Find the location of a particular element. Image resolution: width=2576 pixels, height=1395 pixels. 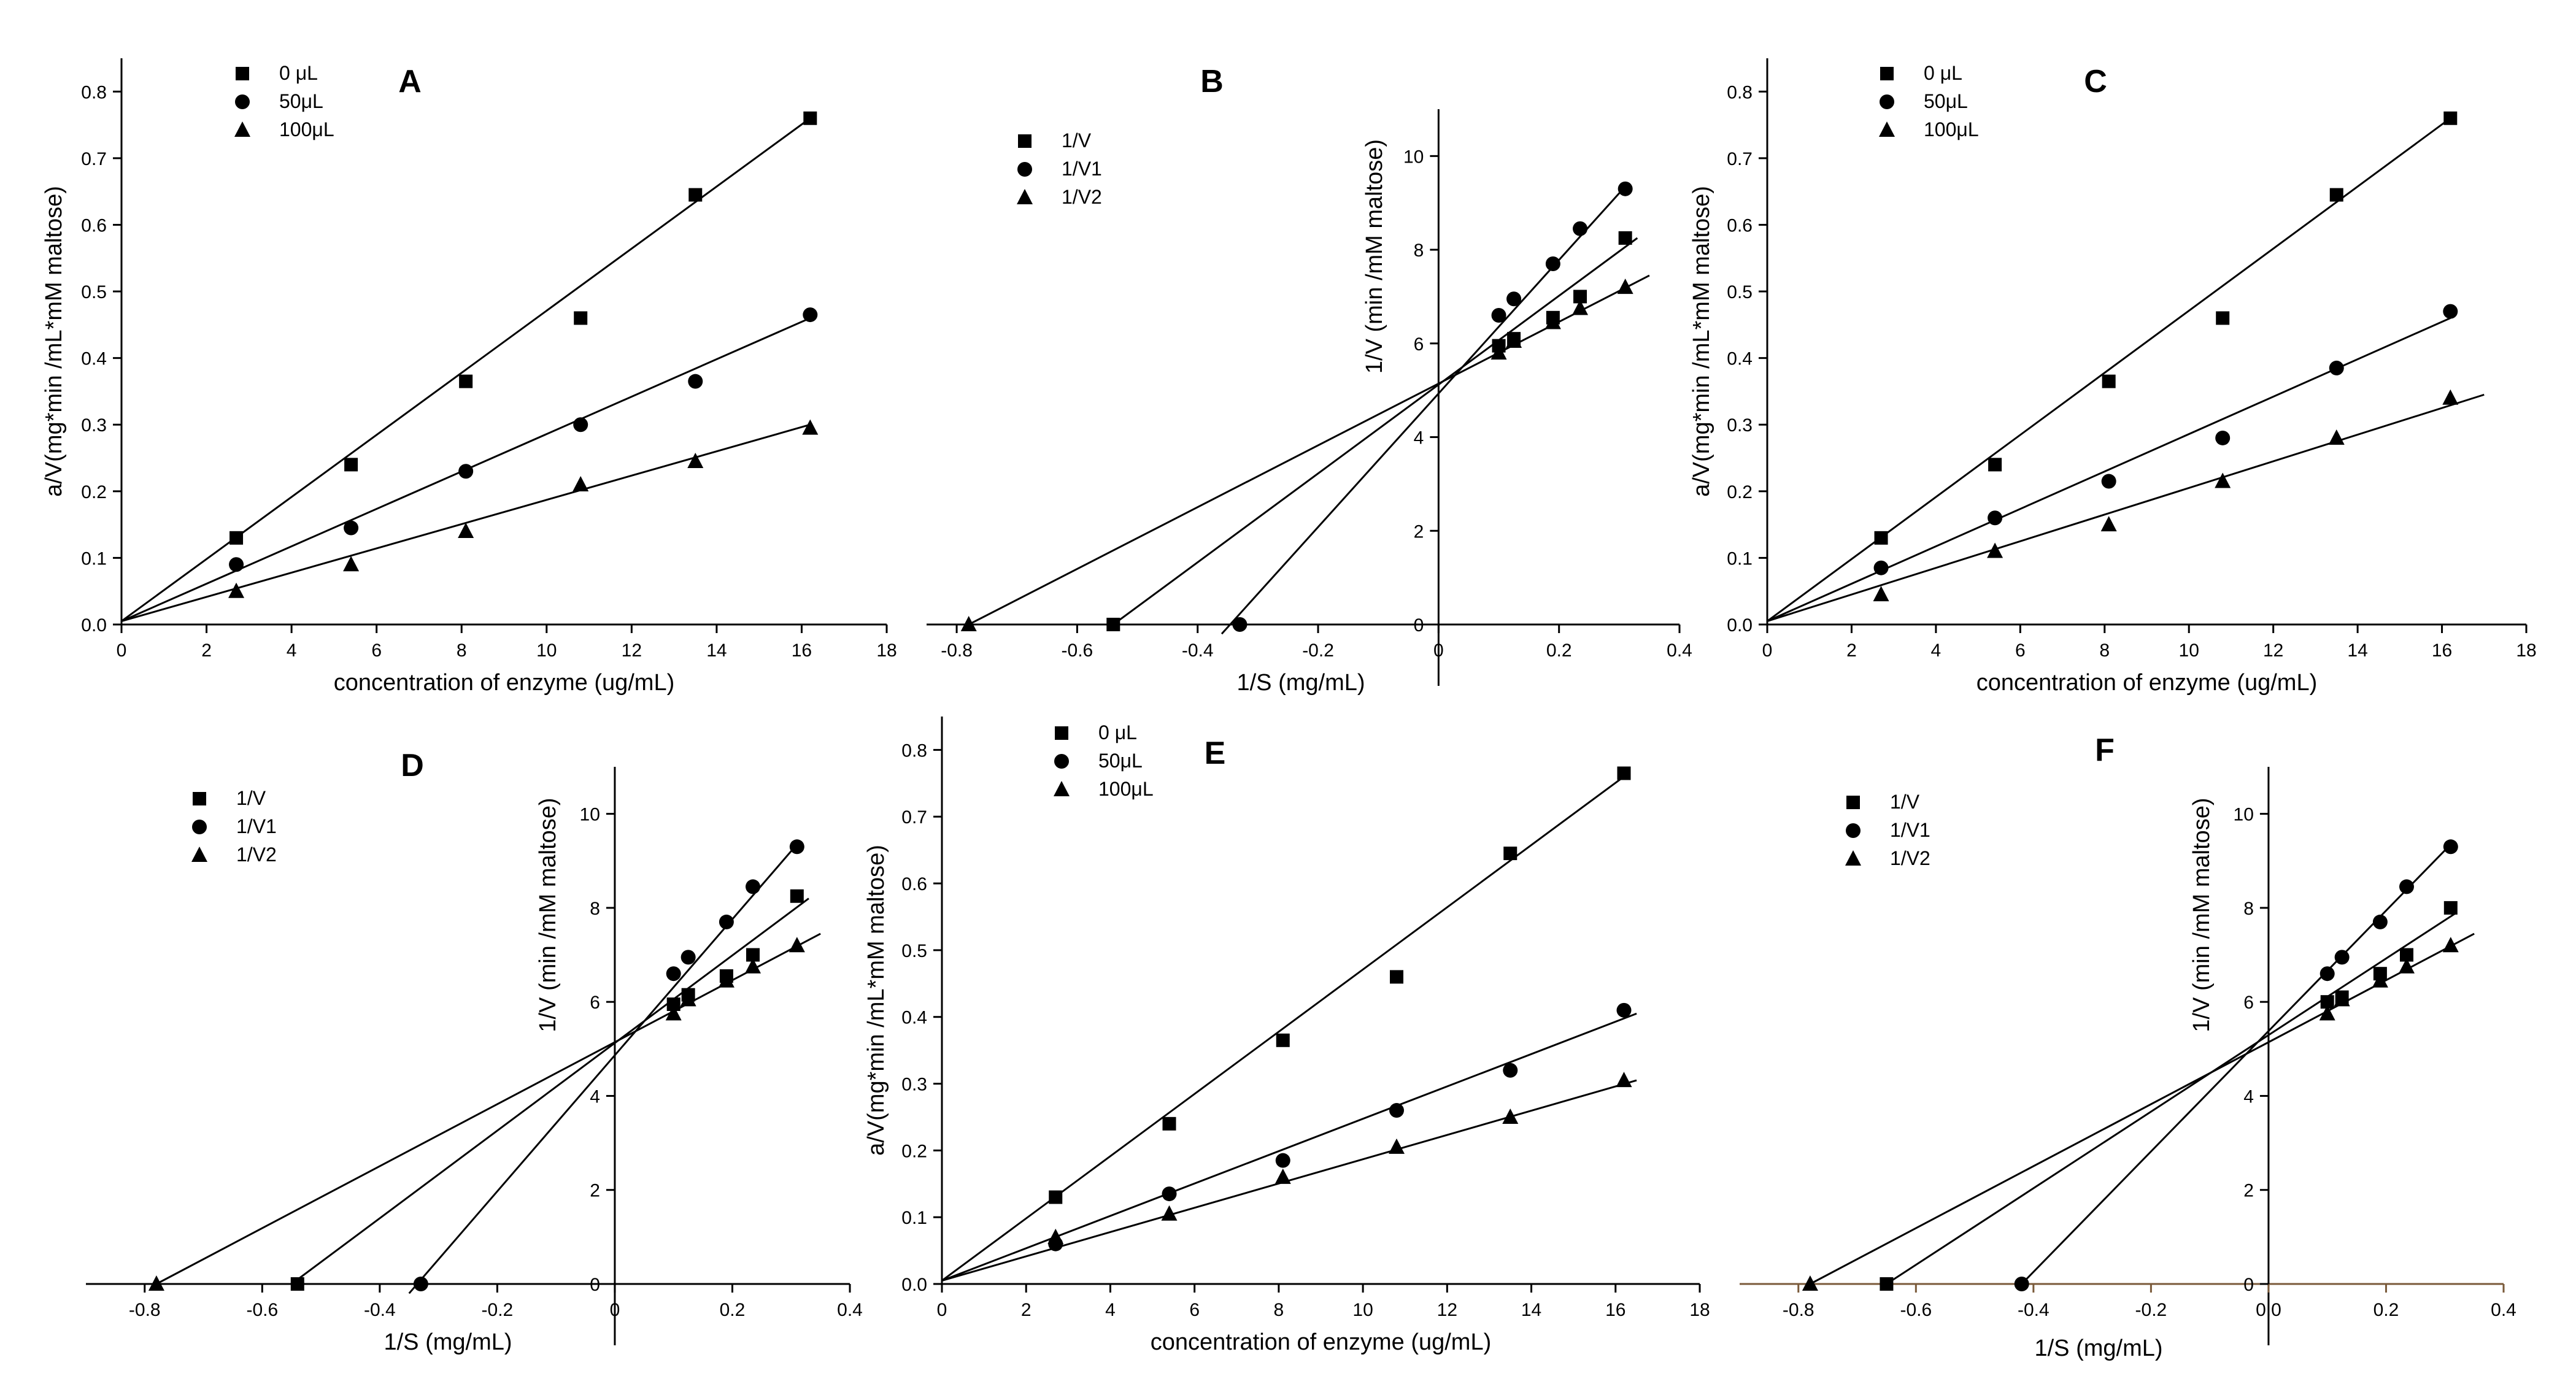

x-tick-label: -0.6 is located at coordinates (1916, 1310).